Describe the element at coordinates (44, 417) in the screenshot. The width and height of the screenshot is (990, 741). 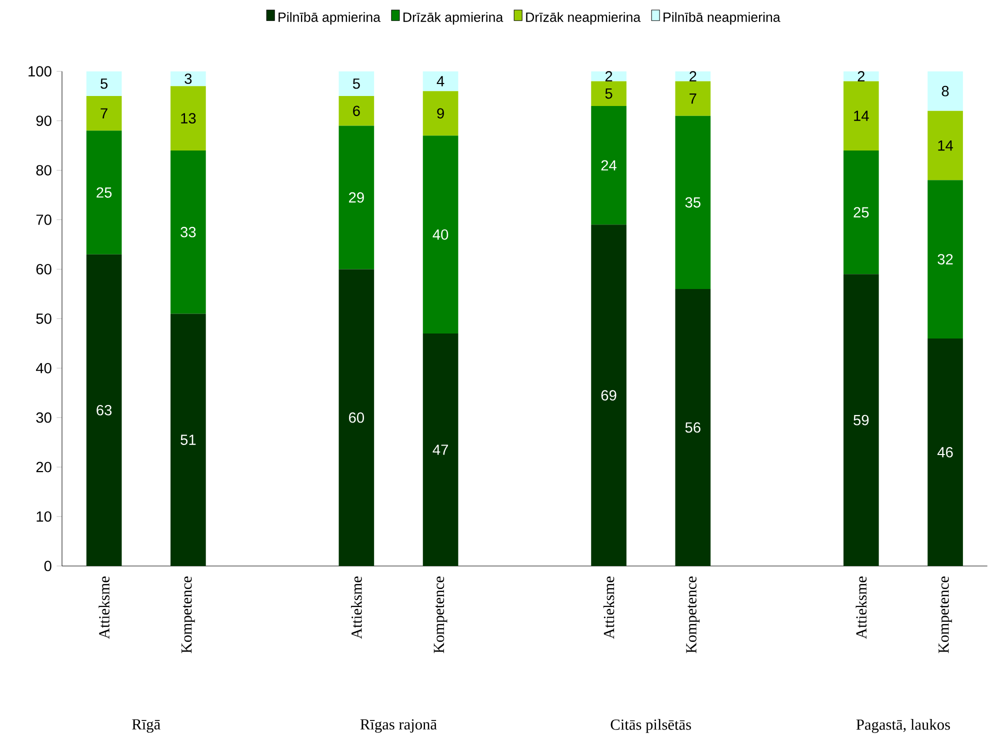
I see `y-tick-label: 30` at that location.